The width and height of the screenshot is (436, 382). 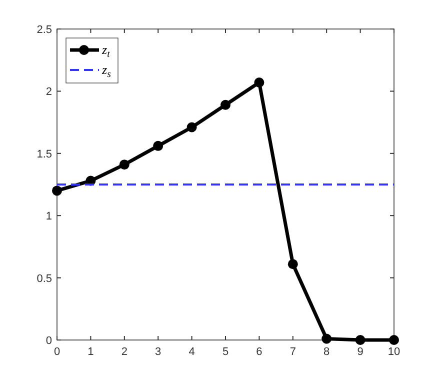 What do you see at coordinates (327, 352) in the screenshot?
I see `x-tick-label: 8` at bounding box center [327, 352].